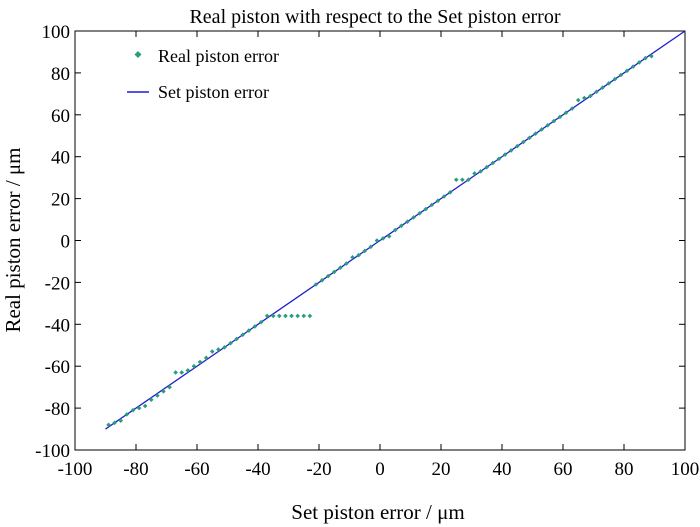 Image resolution: width=700 pixels, height=527 pixels. What do you see at coordinates (563, 469) in the screenshot?
I see `x-tick-label: 60` at bounding box center [563, 469].